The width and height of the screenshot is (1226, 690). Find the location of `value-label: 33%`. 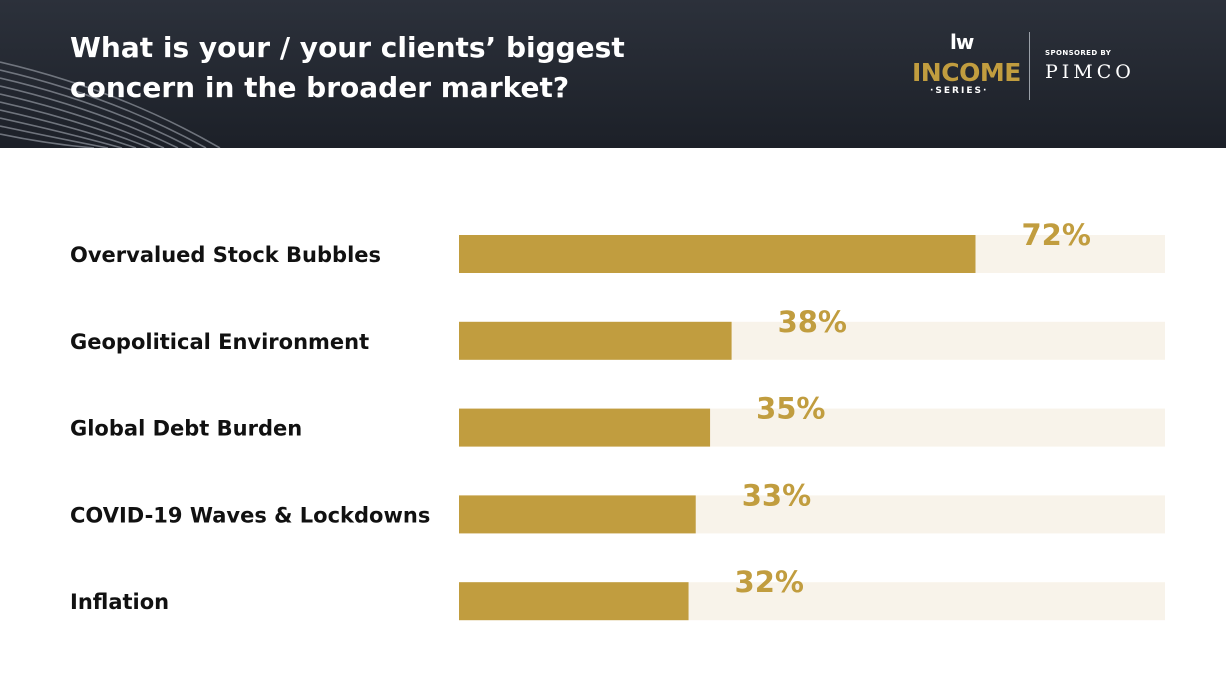

value-label: 33% is located at coordinates (776, 495).